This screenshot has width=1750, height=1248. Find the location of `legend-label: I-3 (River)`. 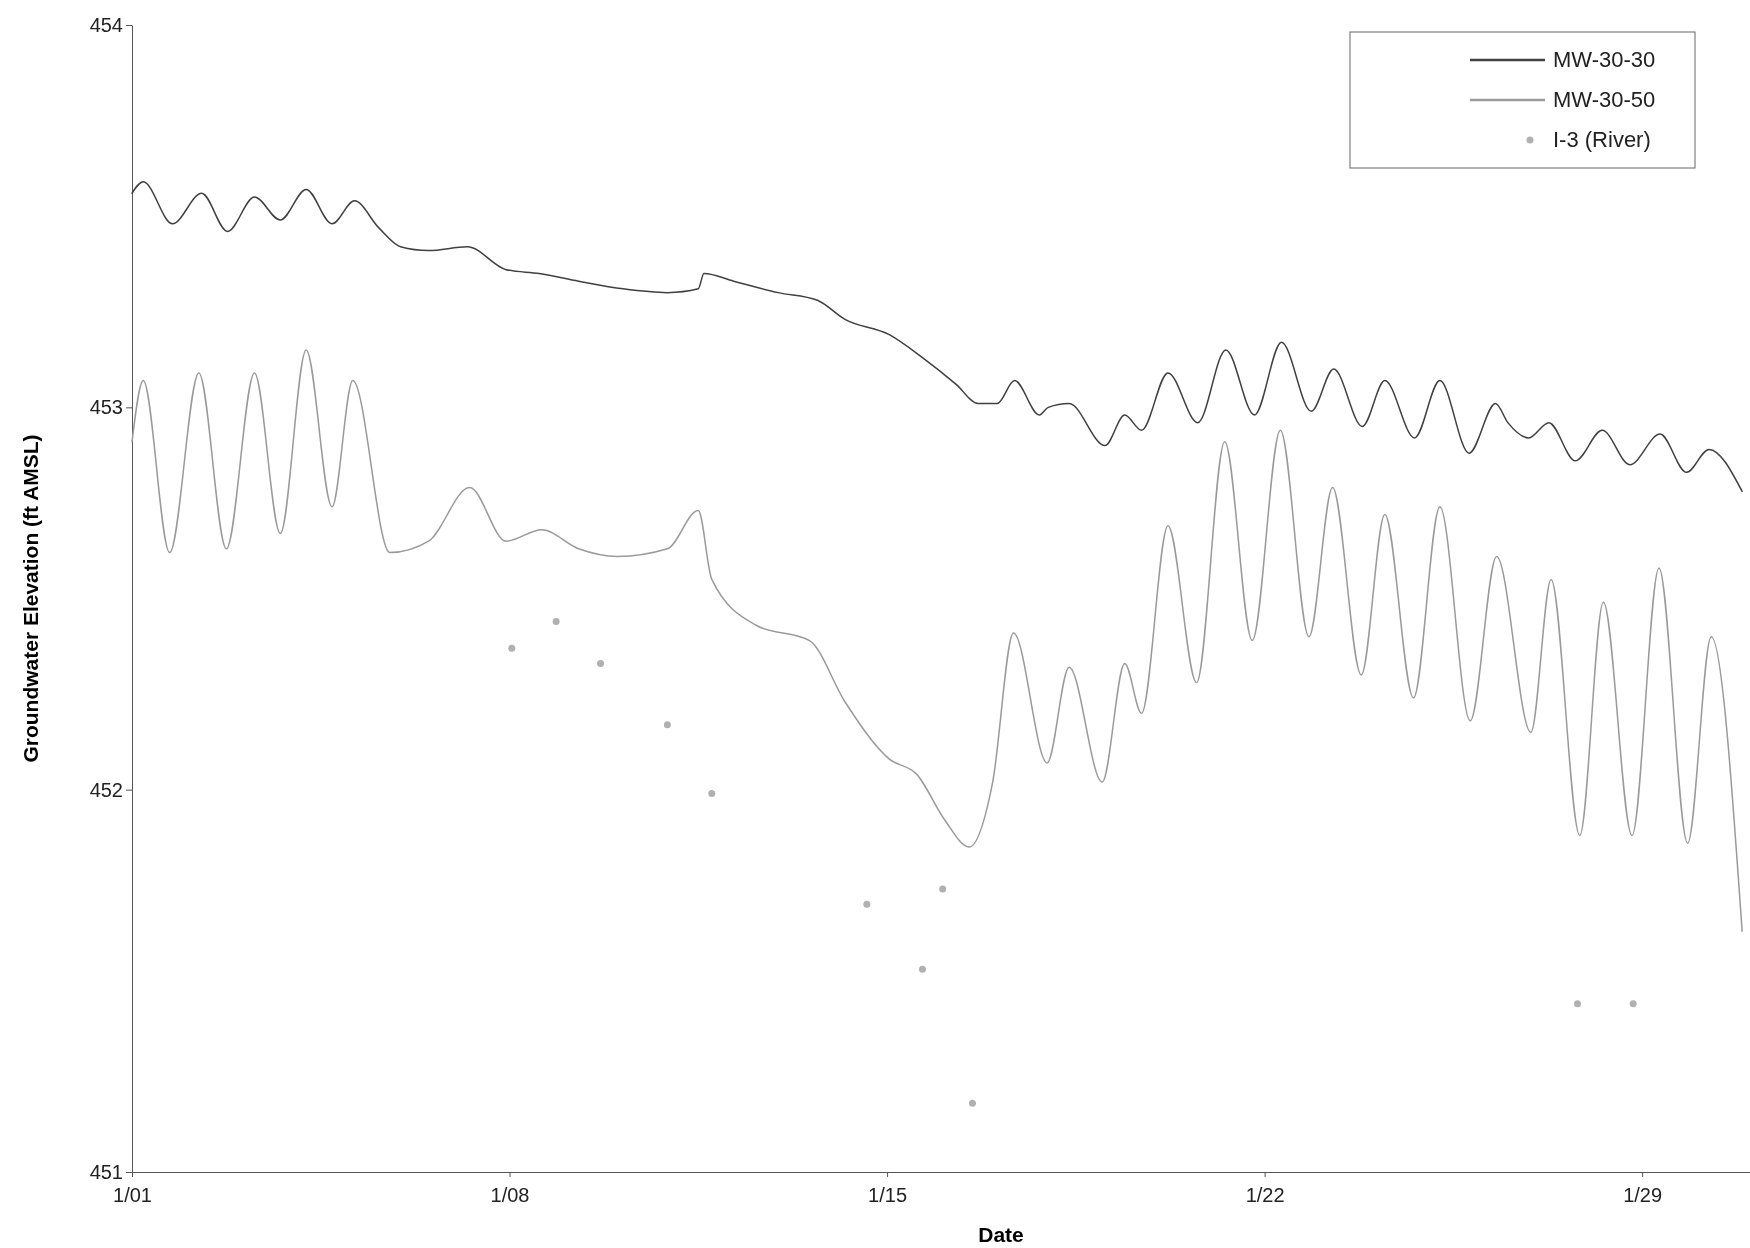

legend-label: I-3 (River) is located at coordinates (1602, 139).